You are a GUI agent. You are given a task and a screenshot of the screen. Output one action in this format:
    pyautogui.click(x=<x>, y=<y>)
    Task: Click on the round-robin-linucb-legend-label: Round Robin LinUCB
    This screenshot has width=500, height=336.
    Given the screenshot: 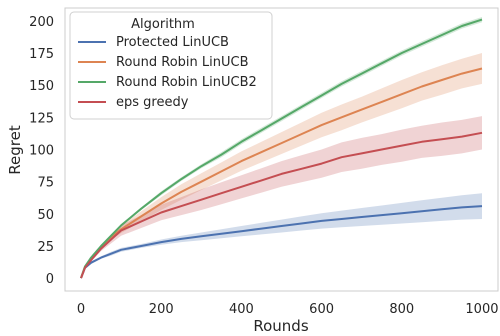 What is the action you would take?
    pyautogui.click(x=182, y=62)
    